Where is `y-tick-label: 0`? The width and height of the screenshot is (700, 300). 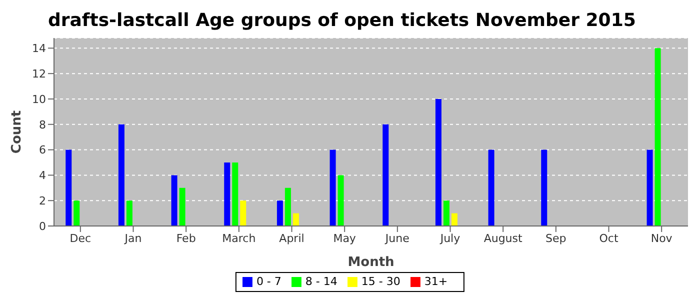 y-tick-label: 0 is located at coordinates (42, 226).